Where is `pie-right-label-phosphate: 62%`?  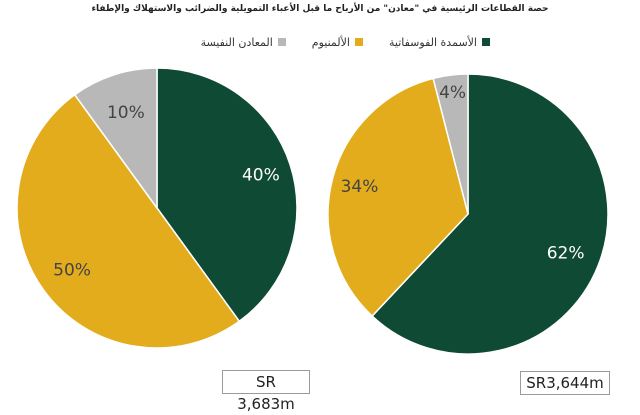
pie-right-label-phosphate: 62% is located at coordinates (566, 254).